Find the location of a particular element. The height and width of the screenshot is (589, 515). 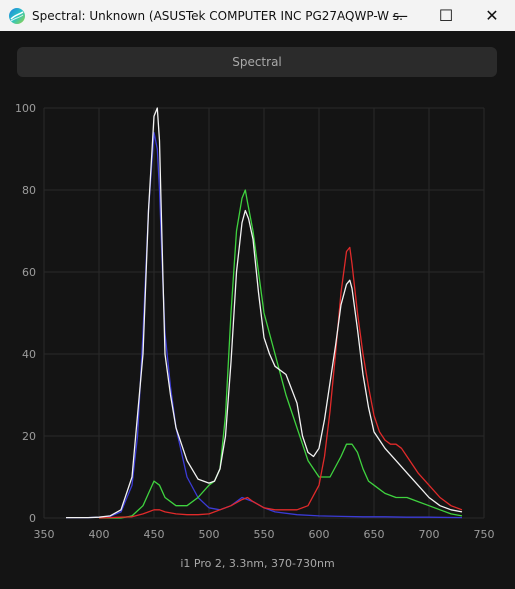

x-tick-label: 350 is located at coordinates (44, 534).